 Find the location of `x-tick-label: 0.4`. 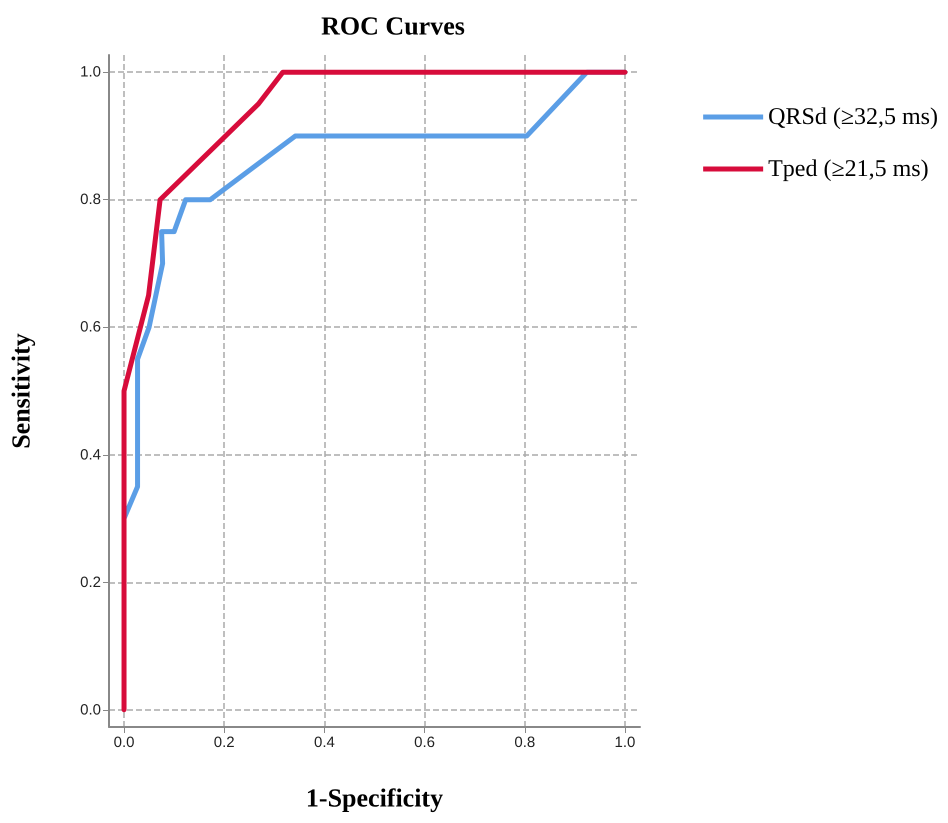

x-tick-label: 0.4 is located at coordinates (324, 742).